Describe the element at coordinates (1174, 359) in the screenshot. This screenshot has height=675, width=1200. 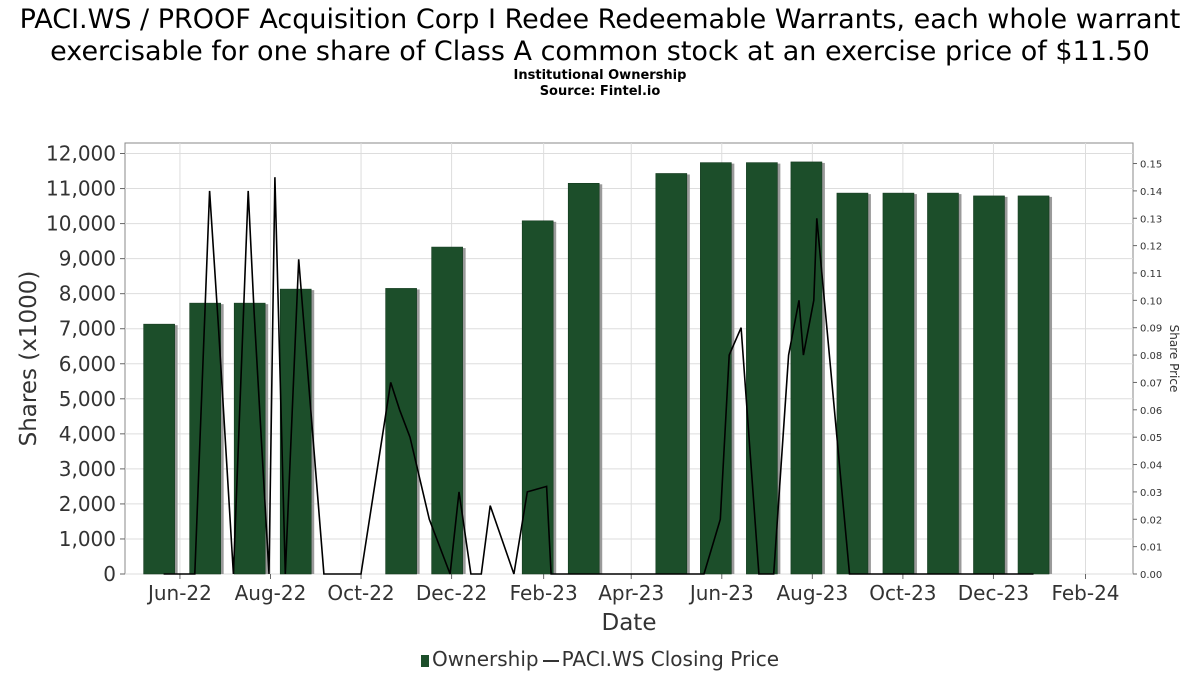
I see `y2-axis-title: Share Price` at that location.